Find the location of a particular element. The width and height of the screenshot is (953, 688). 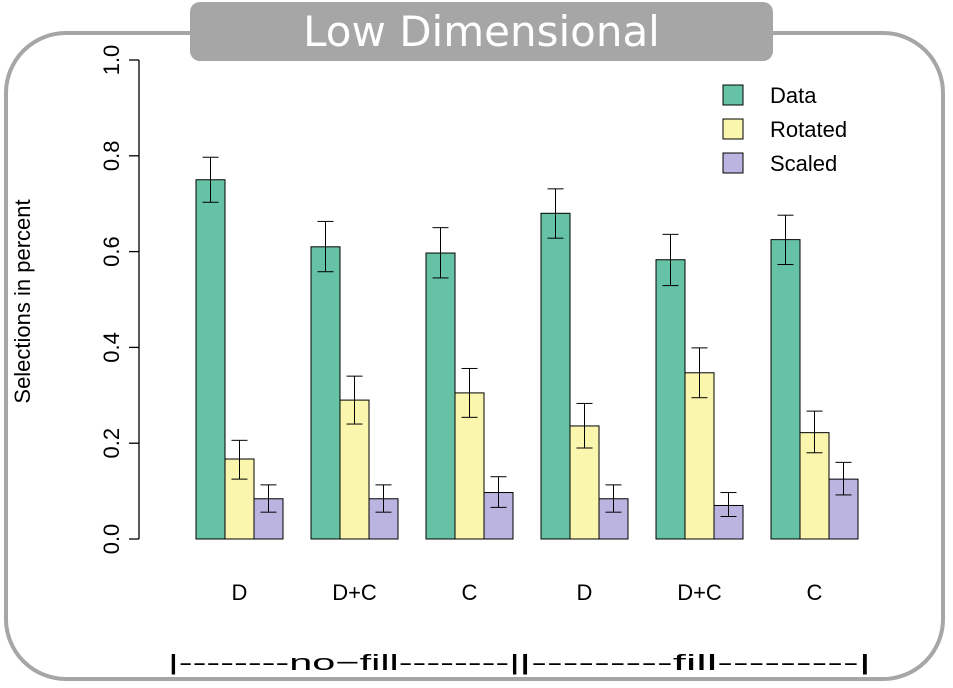

y-tick-label: 0.0 is located at coordinates (111, 539).